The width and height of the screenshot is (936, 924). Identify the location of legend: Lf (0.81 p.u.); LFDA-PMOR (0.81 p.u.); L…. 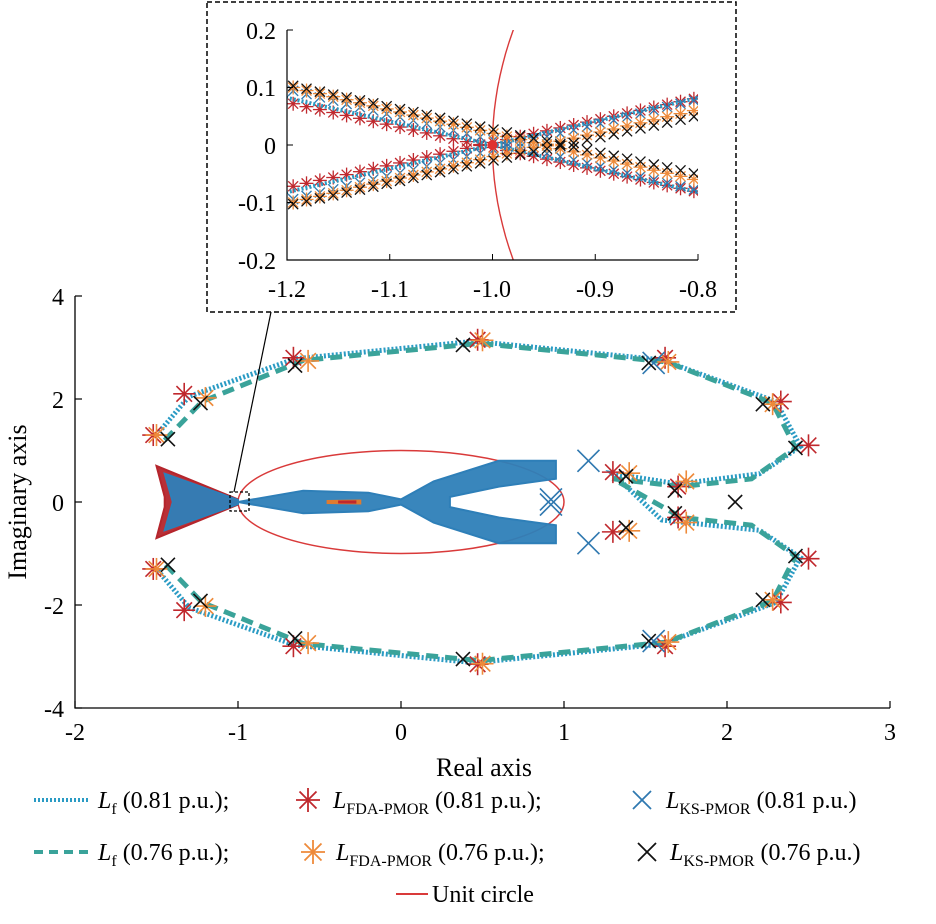
(447, 848).